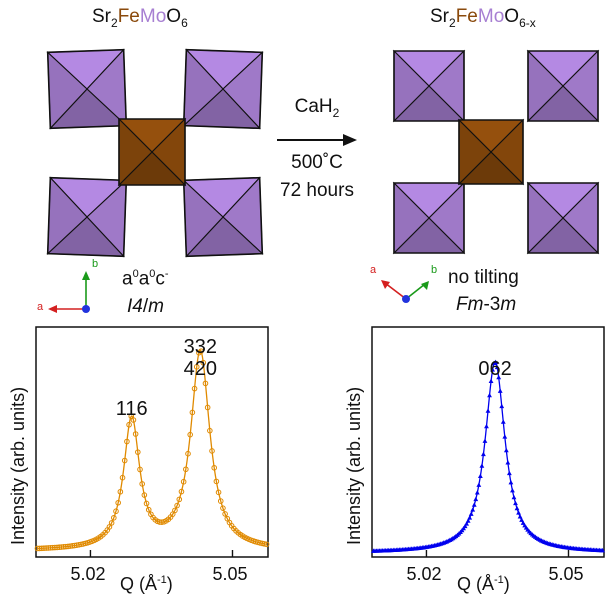 The width and height of the screenshot is (605, 595). I want to click on left-tilt-notation: a0a0c-, so click(145, 279).